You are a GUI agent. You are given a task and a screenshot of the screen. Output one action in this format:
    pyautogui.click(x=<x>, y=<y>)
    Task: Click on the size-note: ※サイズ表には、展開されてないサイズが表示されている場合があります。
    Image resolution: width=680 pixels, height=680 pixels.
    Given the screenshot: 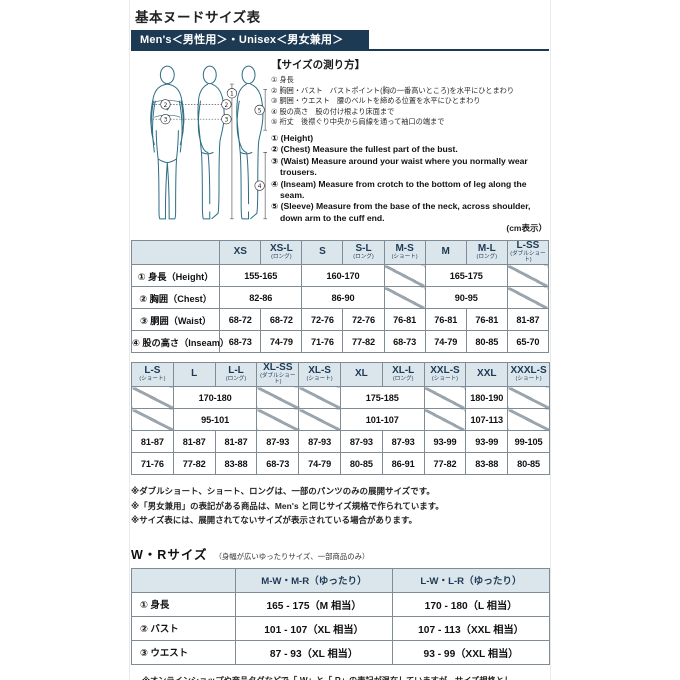 What is the action you would take?
    pyautogui.click(x=274, y=520)
    